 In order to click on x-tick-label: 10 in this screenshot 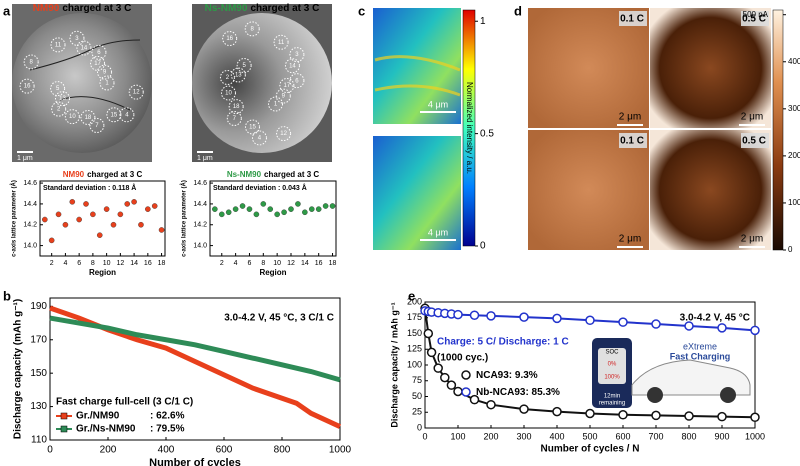, I will do `click(107, 263)`.